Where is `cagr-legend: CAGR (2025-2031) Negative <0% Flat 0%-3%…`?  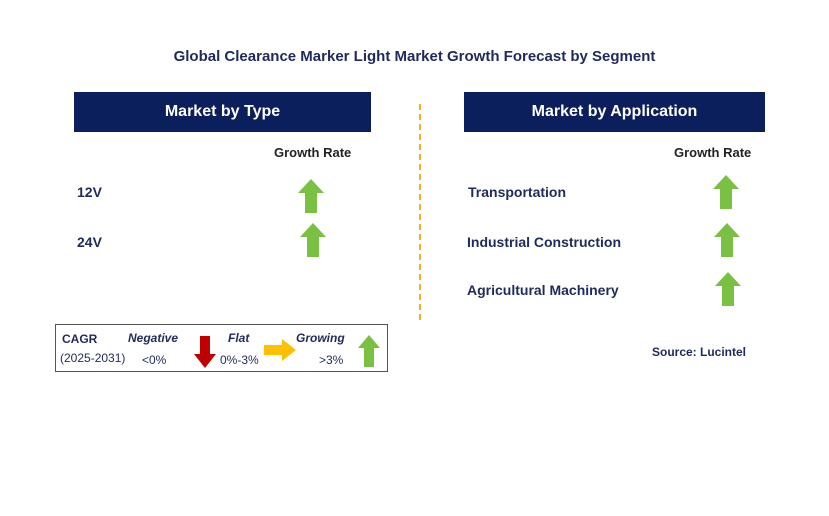 cagr-legend: CAGR (2025-2031) Negative <0% Flat 0%-3%… is located at coordinates (221, 348).